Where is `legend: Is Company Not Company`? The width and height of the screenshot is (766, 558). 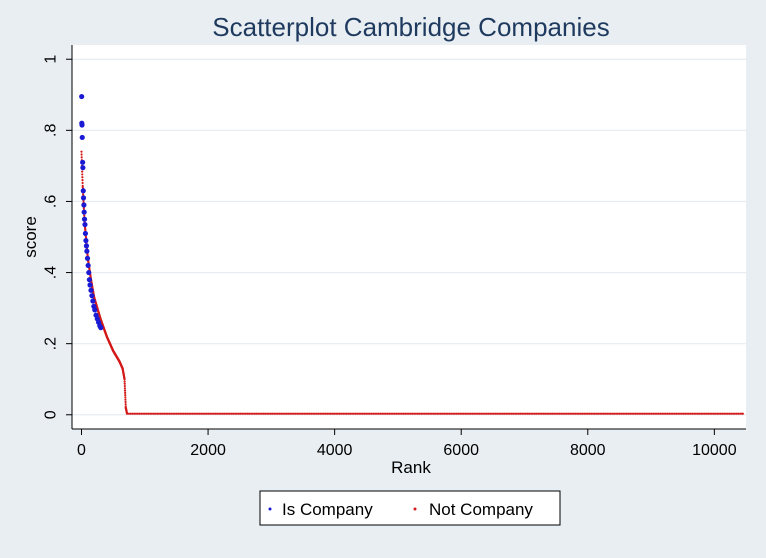 legend: Is Company Not Company is located at coordinates (410, 508).